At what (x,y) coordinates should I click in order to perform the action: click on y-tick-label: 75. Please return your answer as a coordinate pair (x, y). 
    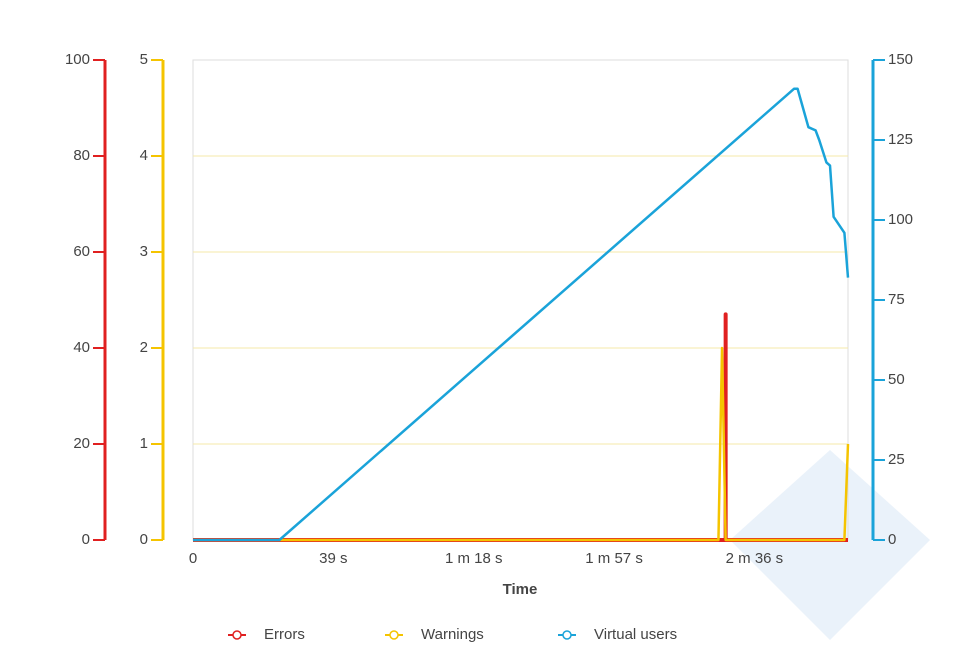
    Looking at the image, I should click on (896, 299).